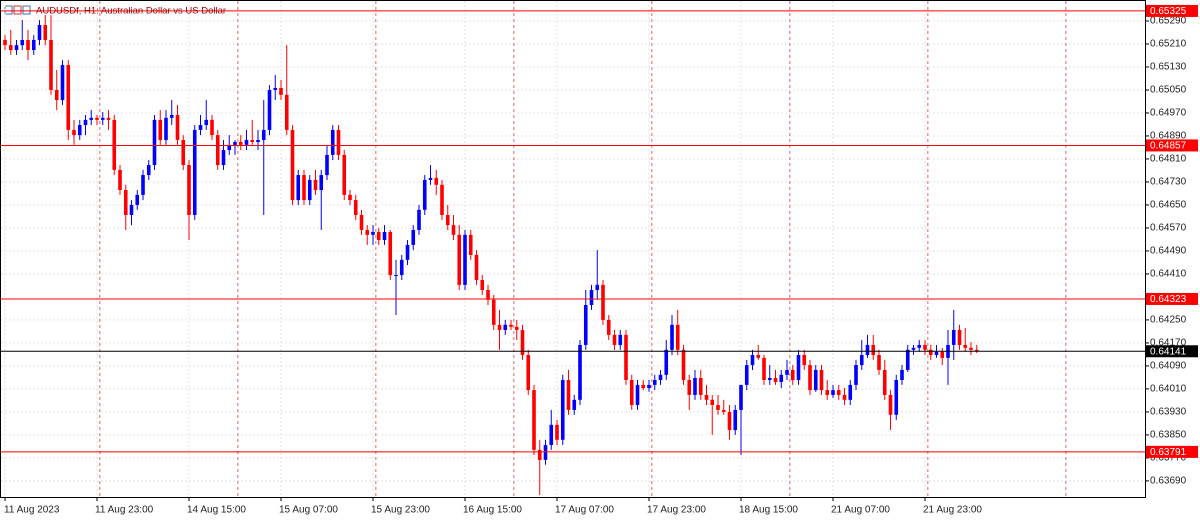 The image size is (1200, 521). I want to click on icon-part, so click(17, 10).